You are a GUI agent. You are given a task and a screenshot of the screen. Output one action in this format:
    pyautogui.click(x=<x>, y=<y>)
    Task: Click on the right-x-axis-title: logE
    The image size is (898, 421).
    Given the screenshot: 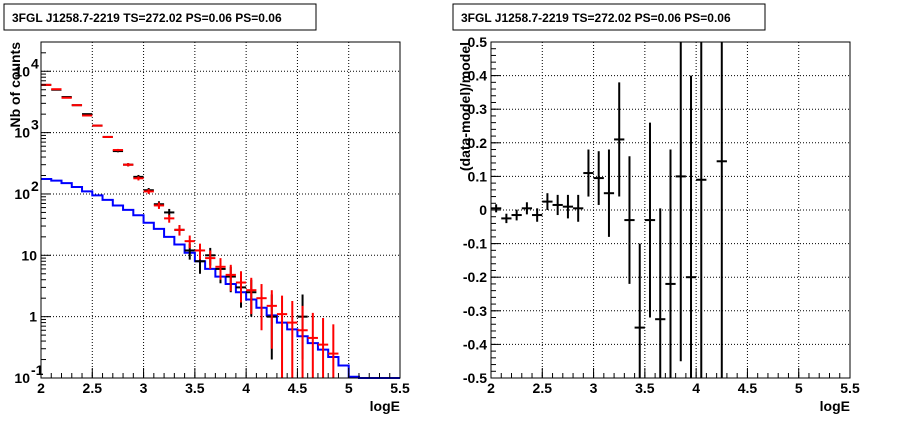 What is the action you would take?
    pyautogui.click(x=835, y=406)
    